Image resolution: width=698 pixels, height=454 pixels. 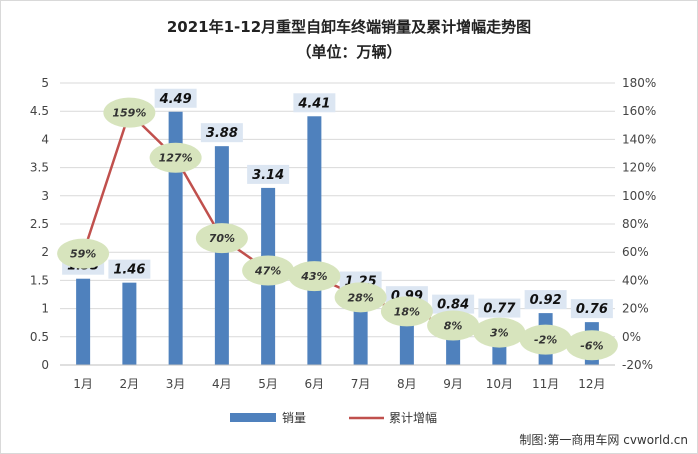 What do you see at coordinates (39, 168) in the screenshot?
I see `y-left-tick-label: 3.5` at bounding box center [39, 168].